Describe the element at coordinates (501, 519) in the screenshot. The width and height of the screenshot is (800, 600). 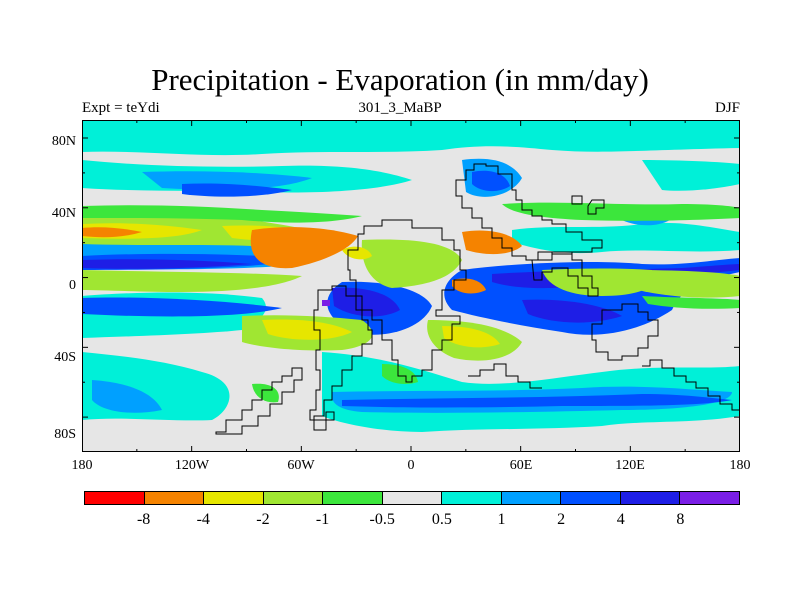
I see `colorbar-label: 1` at that location.